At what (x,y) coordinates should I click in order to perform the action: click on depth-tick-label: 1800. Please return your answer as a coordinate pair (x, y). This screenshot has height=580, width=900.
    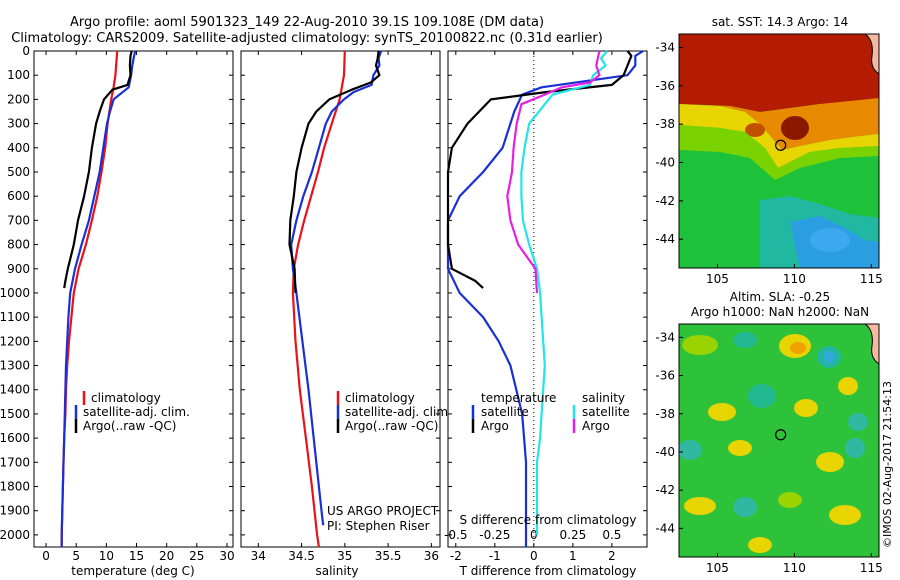
    Looking at the image, I should click on (15, 487).